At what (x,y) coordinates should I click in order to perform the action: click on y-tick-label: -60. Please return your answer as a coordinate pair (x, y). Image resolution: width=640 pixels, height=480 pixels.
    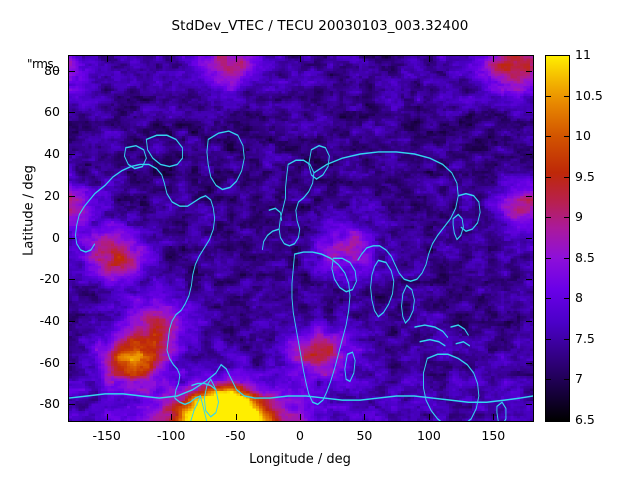
    Looking at the image, I should click on (49, 362).